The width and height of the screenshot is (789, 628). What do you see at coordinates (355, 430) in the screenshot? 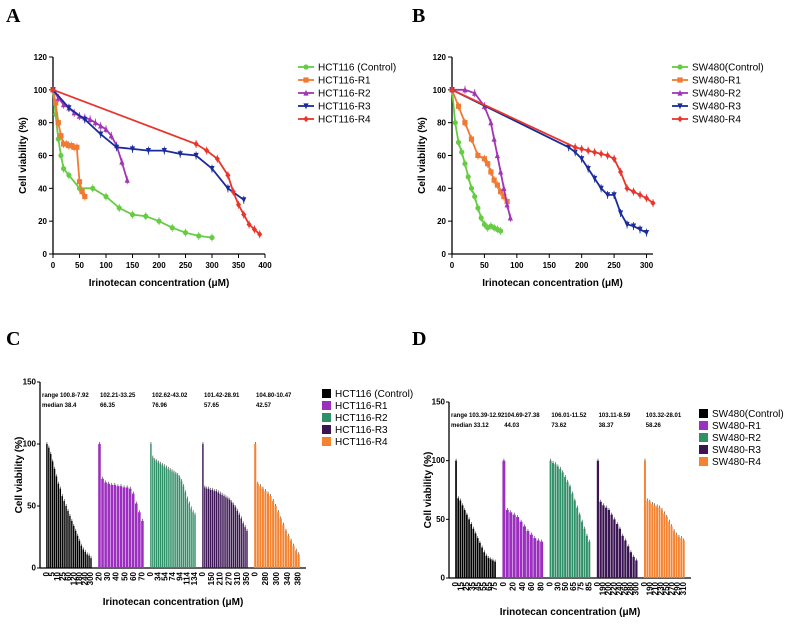
I see `legend-item-hct116-r3: HCT116-R3` at bounding box center [355, 430].